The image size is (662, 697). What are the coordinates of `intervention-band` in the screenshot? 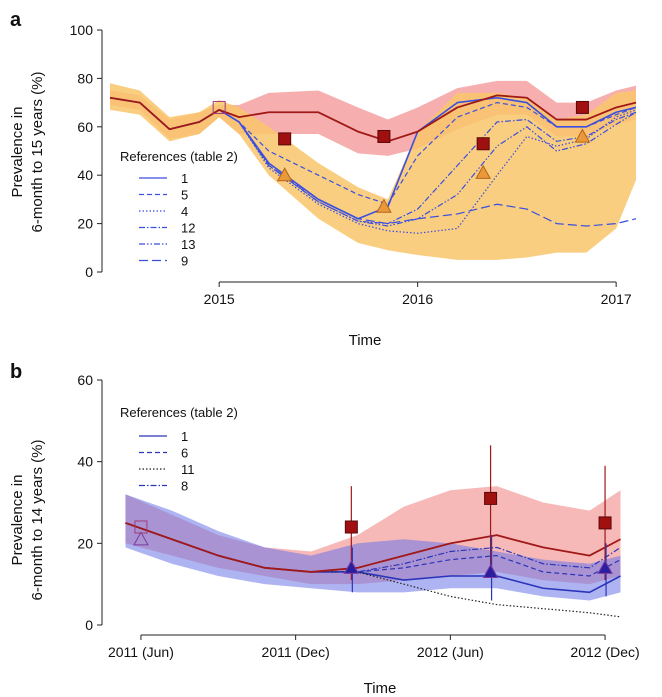 It's located at (373, 547).